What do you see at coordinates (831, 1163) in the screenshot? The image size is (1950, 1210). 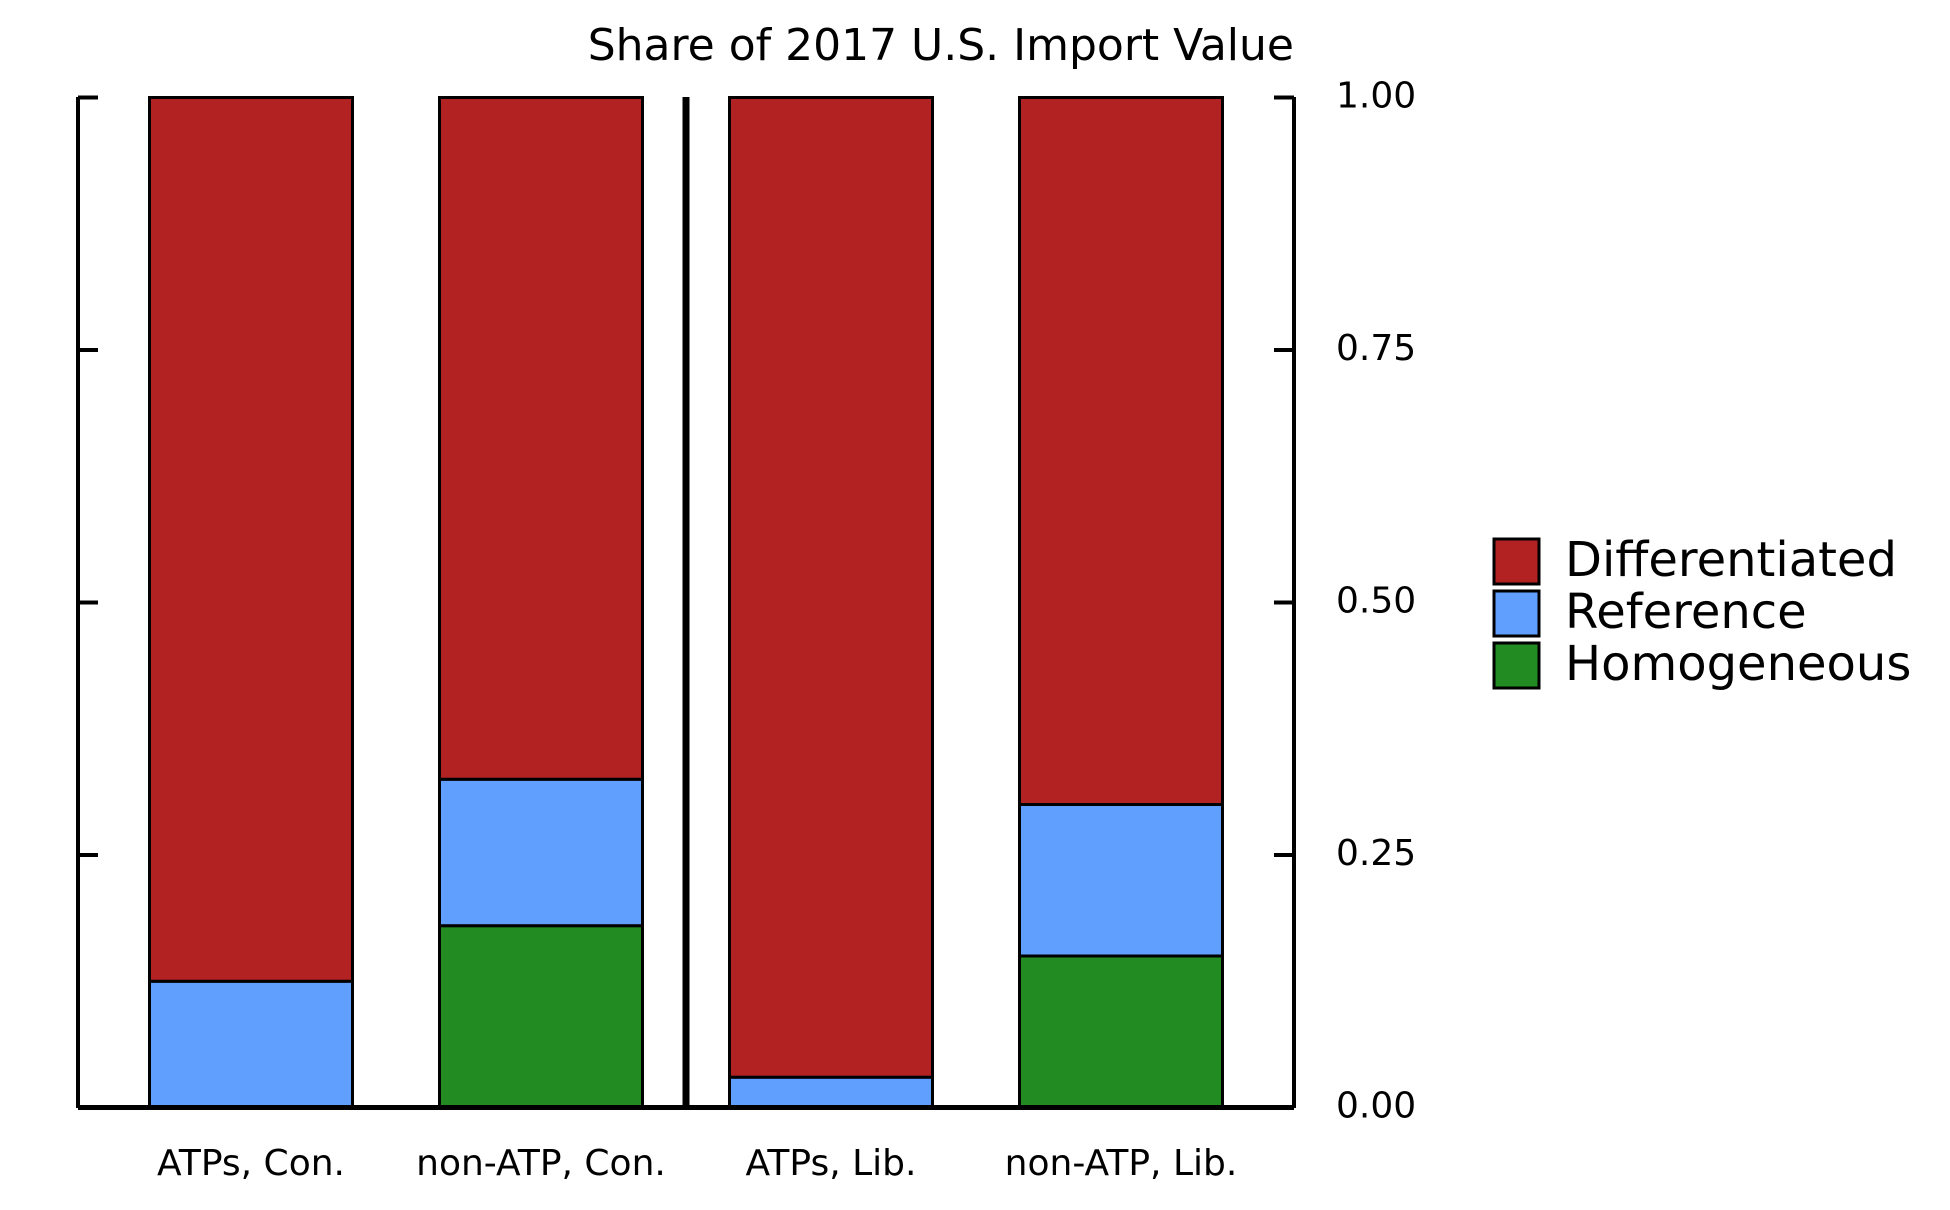 I see `x-tick-label: ATPs, Lib.` at bounding box center [831, 1163].